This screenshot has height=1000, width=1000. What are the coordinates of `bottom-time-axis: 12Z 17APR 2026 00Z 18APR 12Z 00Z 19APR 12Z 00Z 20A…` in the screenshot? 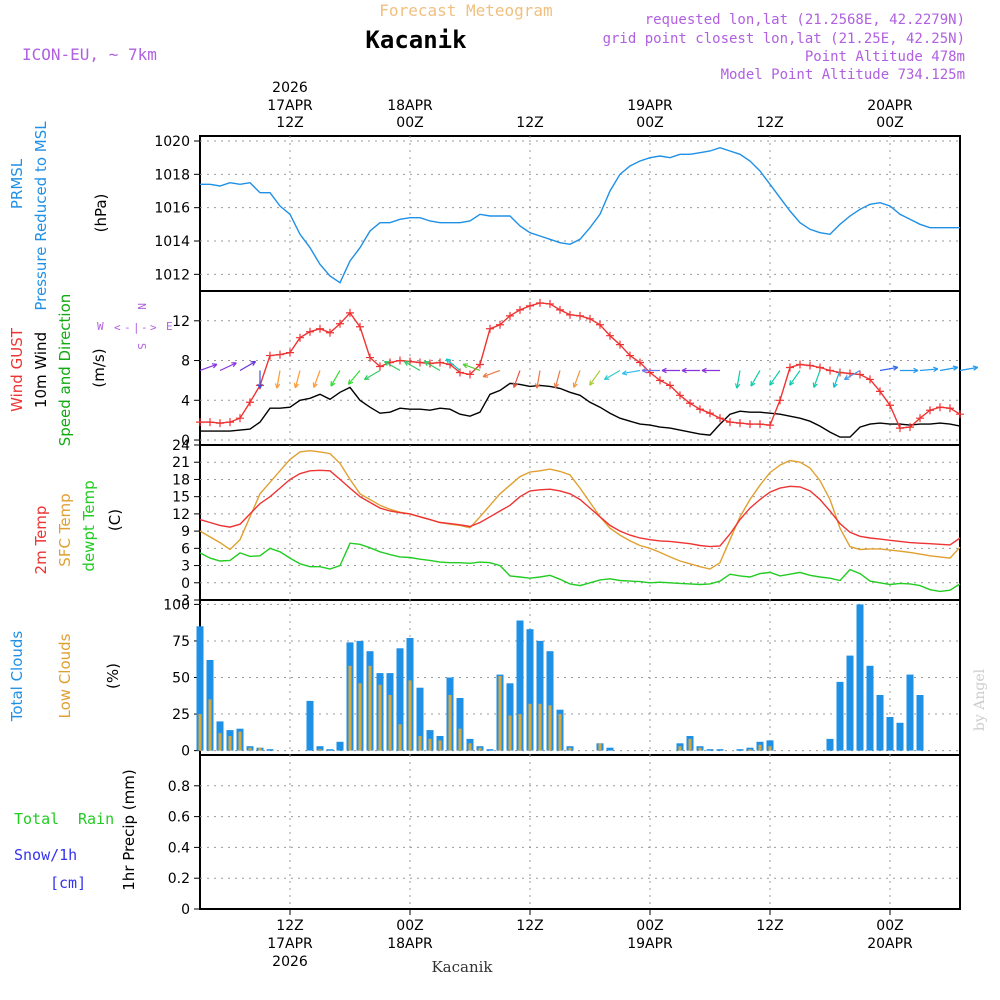 It's located at (590, 939).